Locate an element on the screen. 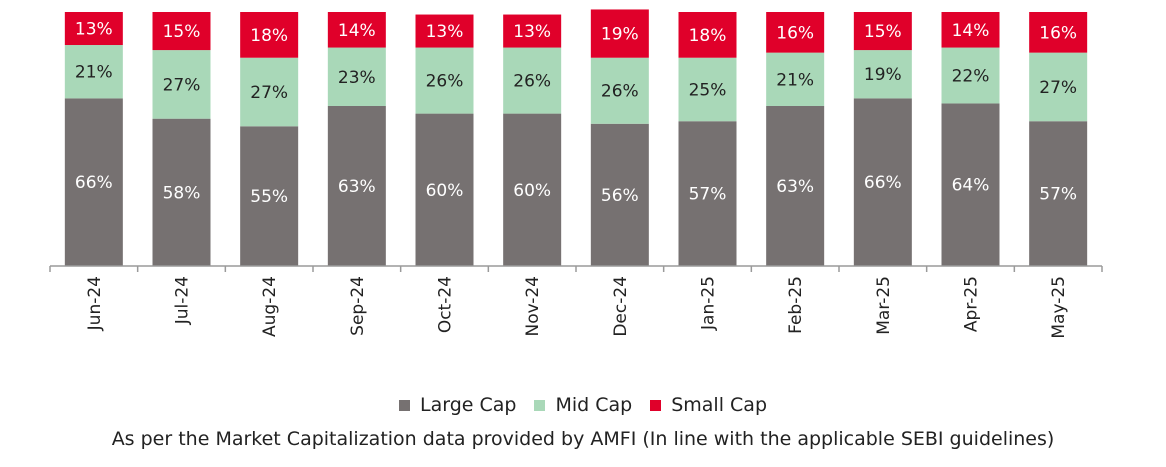  x-tick-label: Nov-24 is located at coordinates (533, 306).